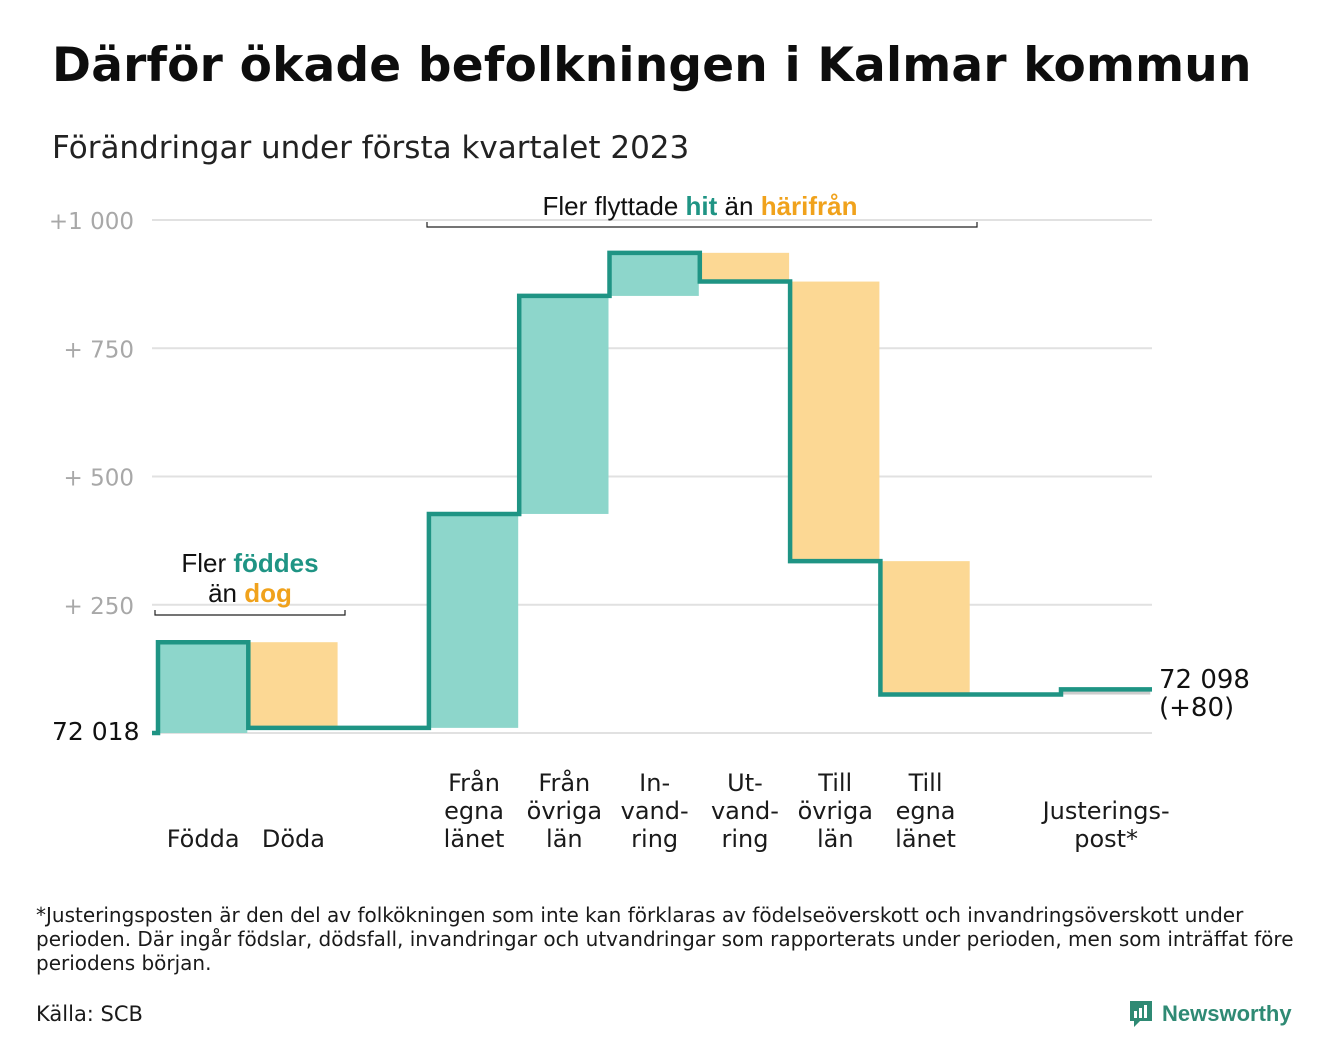 The height and width of the screenshot is (1060, 1340). Describe the element at coordinates (925, 811) in the screenshot. I see `x-category-label: Till egna länet` at that location.